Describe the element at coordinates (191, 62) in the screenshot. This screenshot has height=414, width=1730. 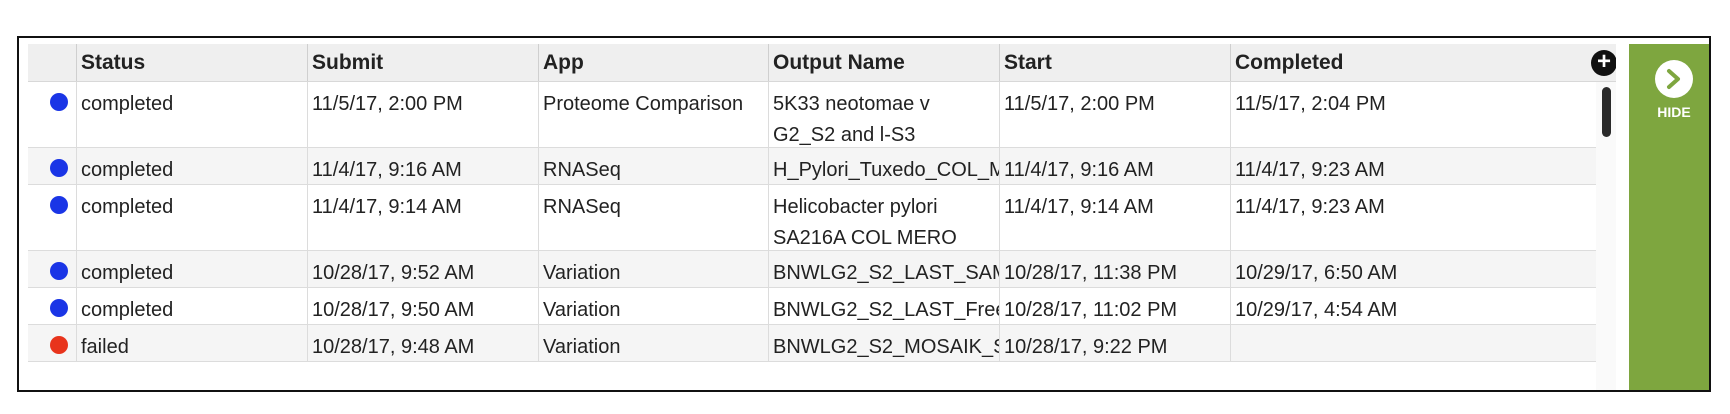
I see `header-status: Status` at that location.